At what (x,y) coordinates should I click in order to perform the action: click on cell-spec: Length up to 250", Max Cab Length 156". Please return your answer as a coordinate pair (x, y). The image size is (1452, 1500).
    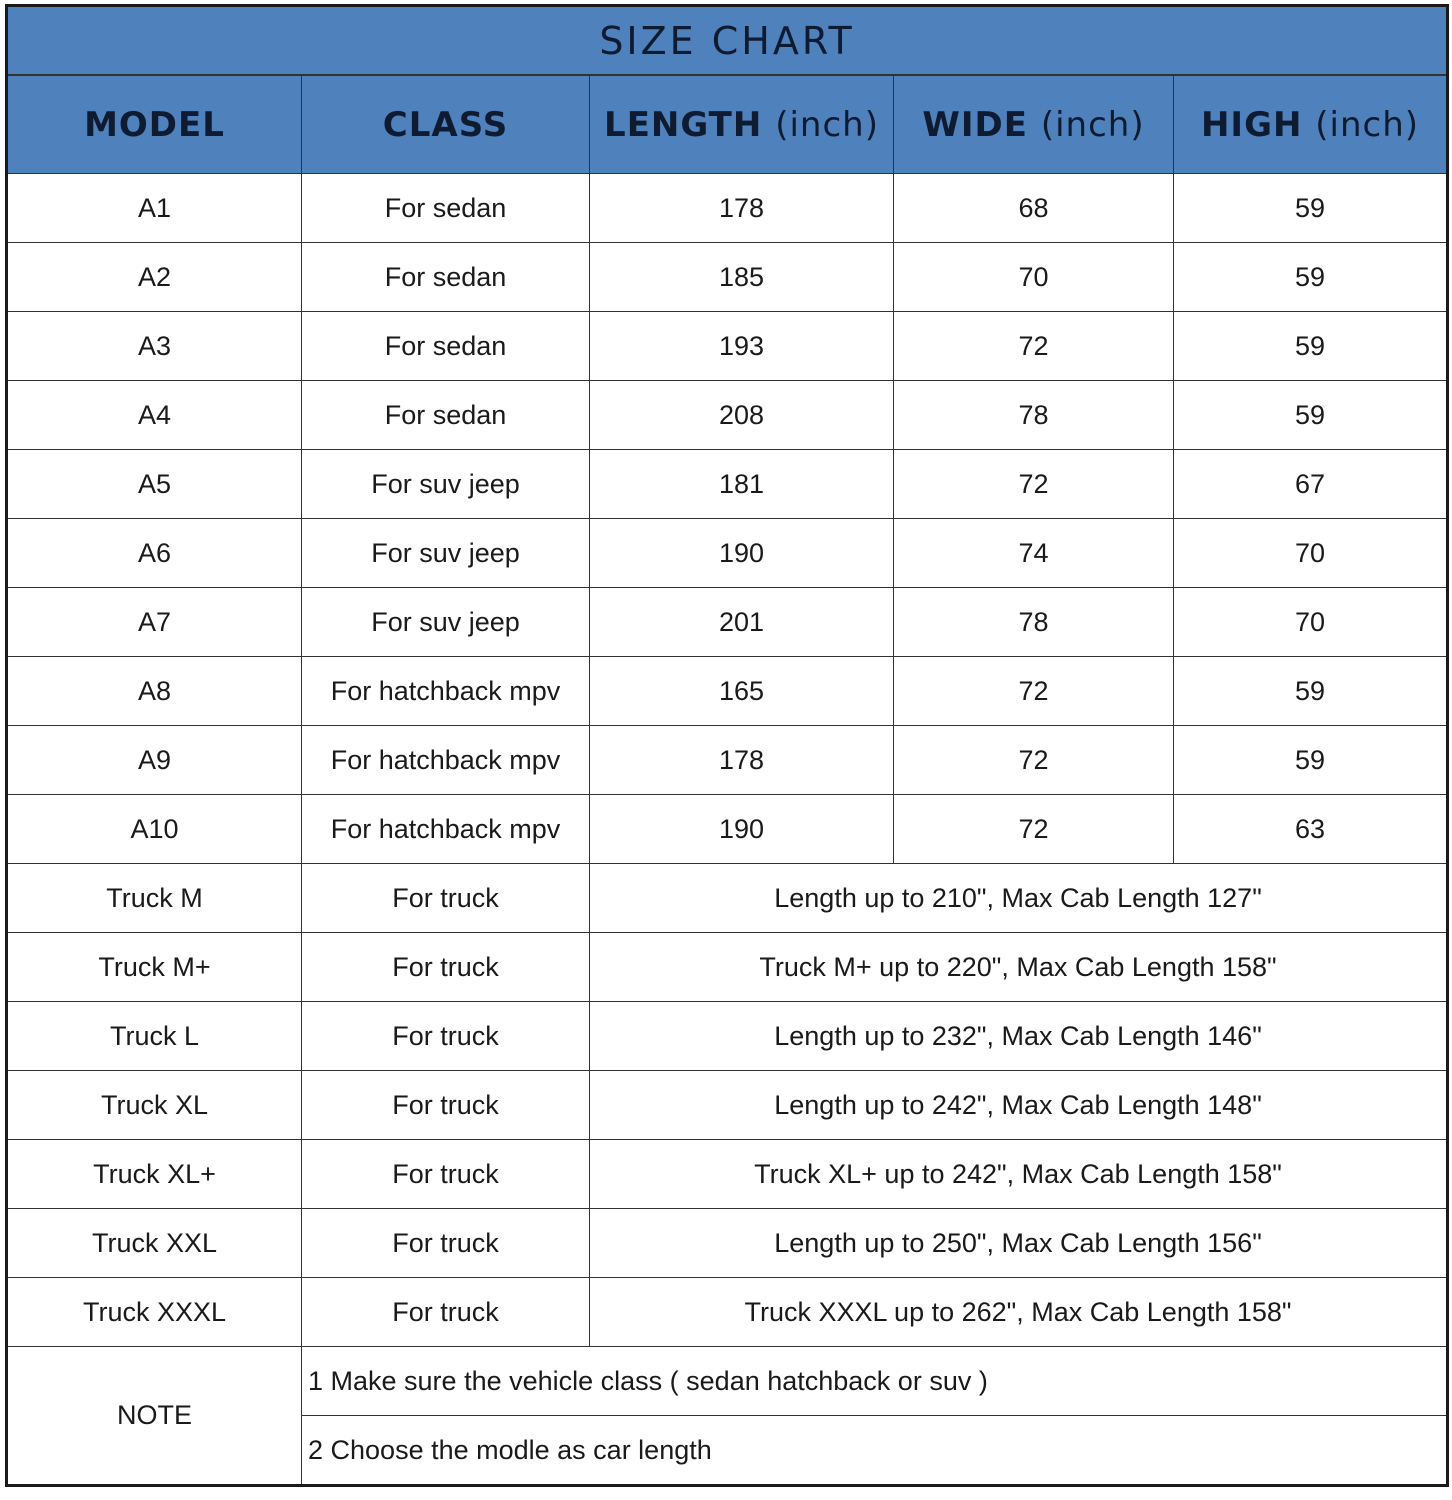
    Looking at the image, I should click on (1018, 1243).